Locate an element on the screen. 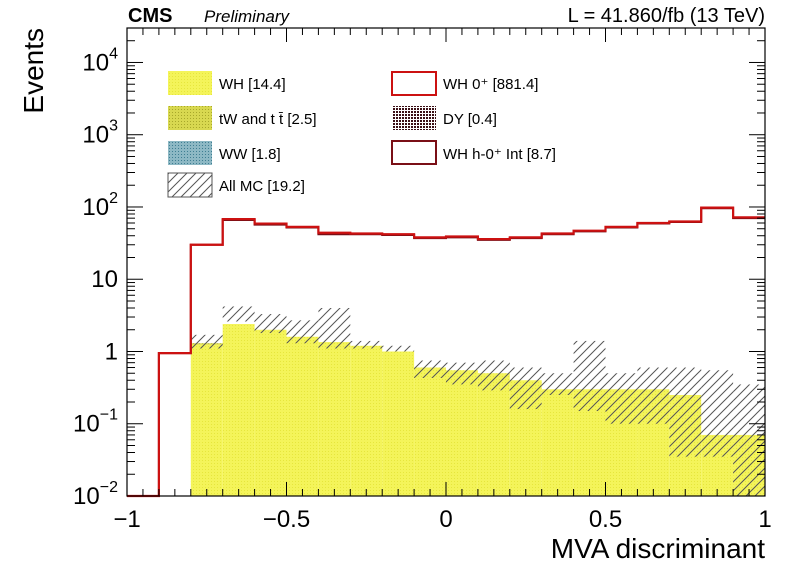  legend-entry-wh: WH [14.4] is located at coordinates (227, 83).